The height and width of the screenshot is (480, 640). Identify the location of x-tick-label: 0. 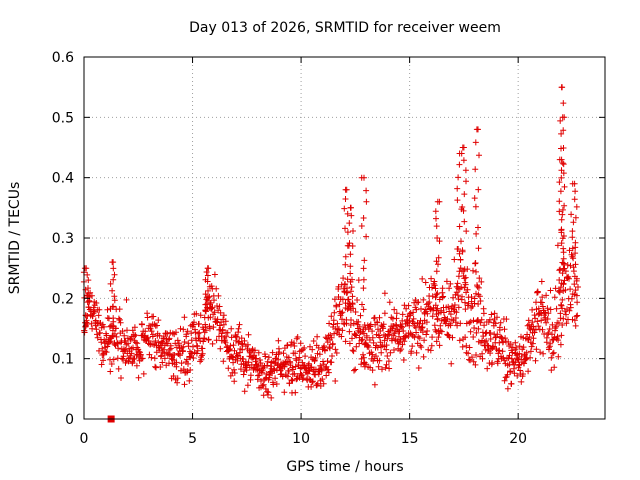
(84, 439).